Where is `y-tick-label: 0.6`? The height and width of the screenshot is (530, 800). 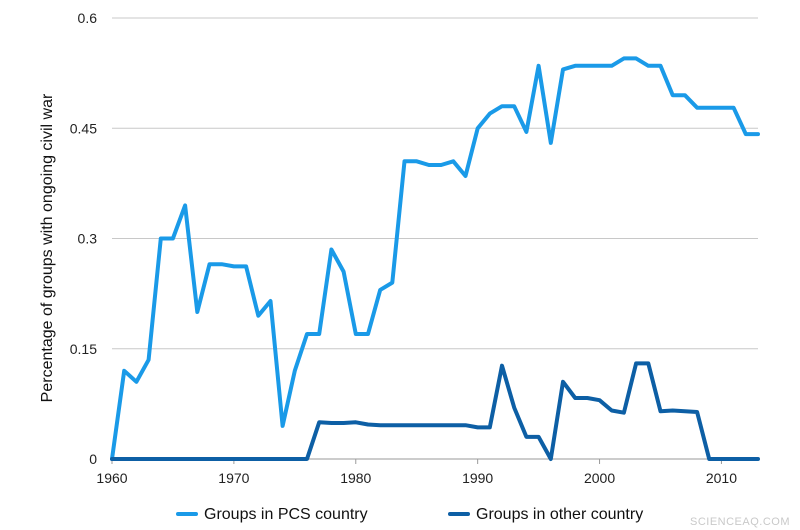 y-tick-label: 0.6 is located at coordinates (88, 18).